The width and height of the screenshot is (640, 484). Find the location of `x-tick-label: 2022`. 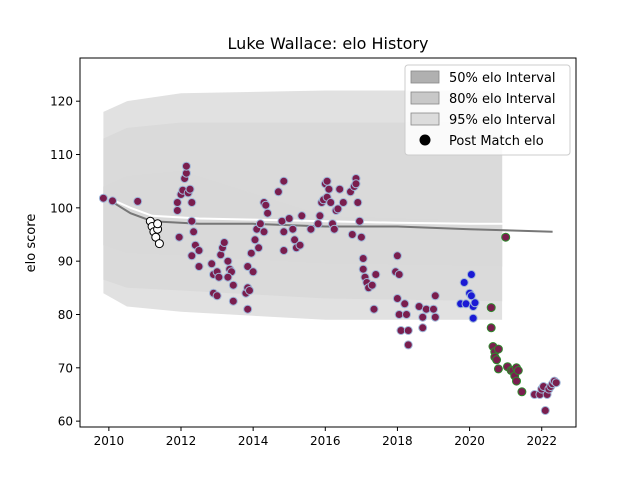

x-tick-label: 2022 is located at coordinates (541, 441).